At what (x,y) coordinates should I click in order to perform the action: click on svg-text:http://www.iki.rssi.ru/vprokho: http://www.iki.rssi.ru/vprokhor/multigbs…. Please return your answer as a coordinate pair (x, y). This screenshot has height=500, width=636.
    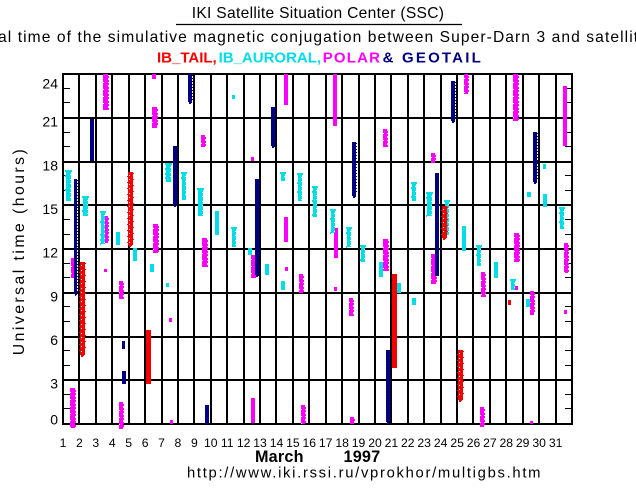
    Looking at the image, I should click on (364, 474).